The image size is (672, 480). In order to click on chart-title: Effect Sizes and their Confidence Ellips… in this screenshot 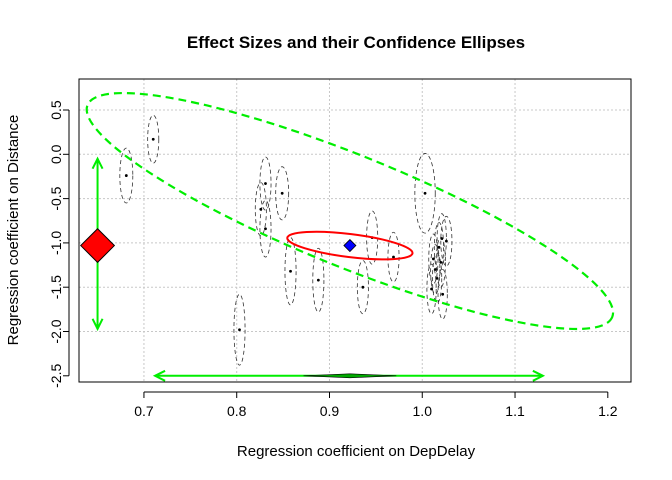, I will do `click(356, 42)`.